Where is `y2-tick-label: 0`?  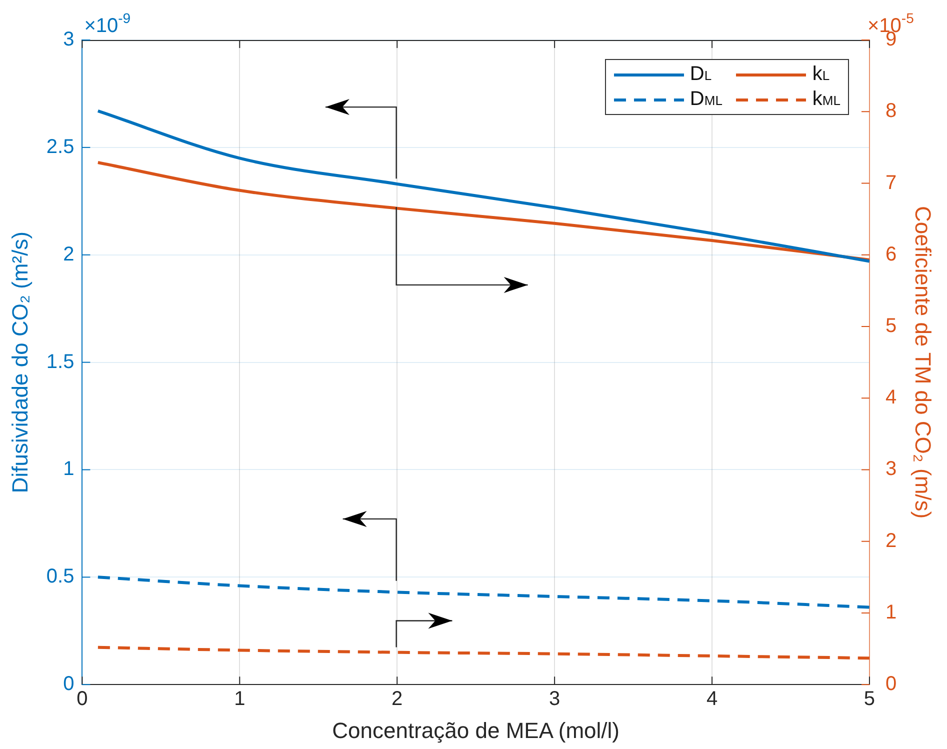
y2-tick-label: 0 is located at coordinates (891, 684).